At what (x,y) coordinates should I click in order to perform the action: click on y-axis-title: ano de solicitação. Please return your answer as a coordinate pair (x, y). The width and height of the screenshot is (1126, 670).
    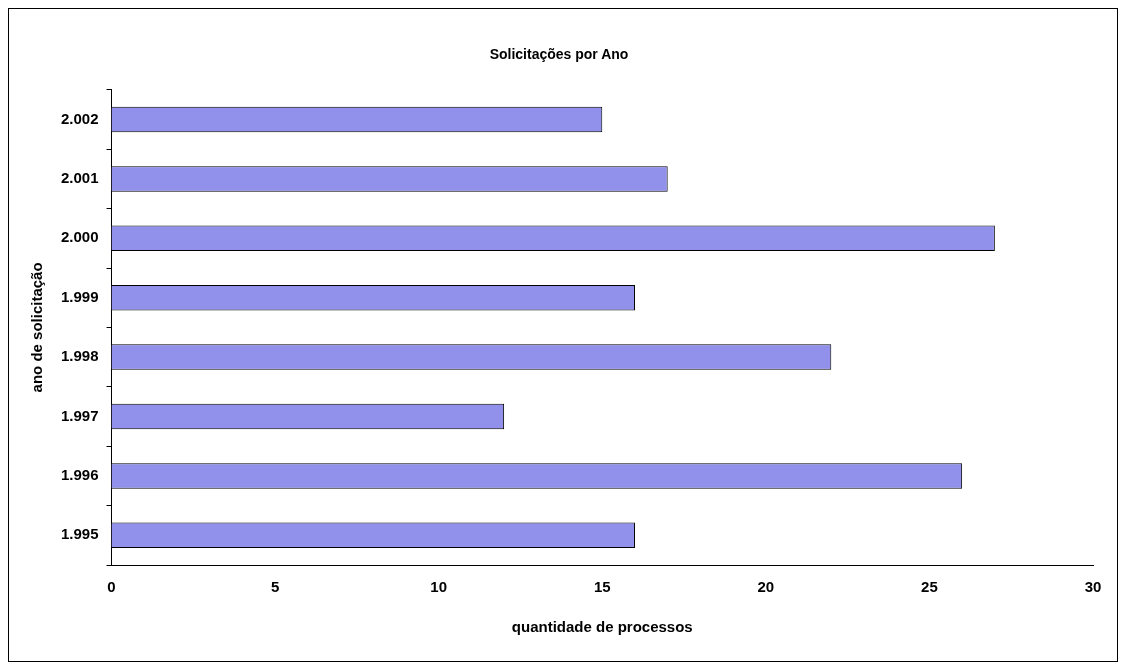
    Looking at the image, I should click on (37, 327).